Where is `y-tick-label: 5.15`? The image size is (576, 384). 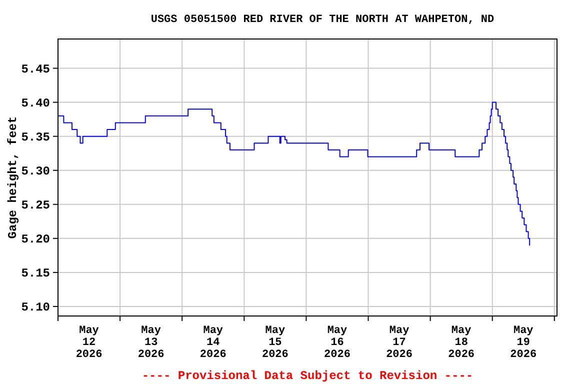 y-tick-label: 5.15 is located at coordinates (35, 273).